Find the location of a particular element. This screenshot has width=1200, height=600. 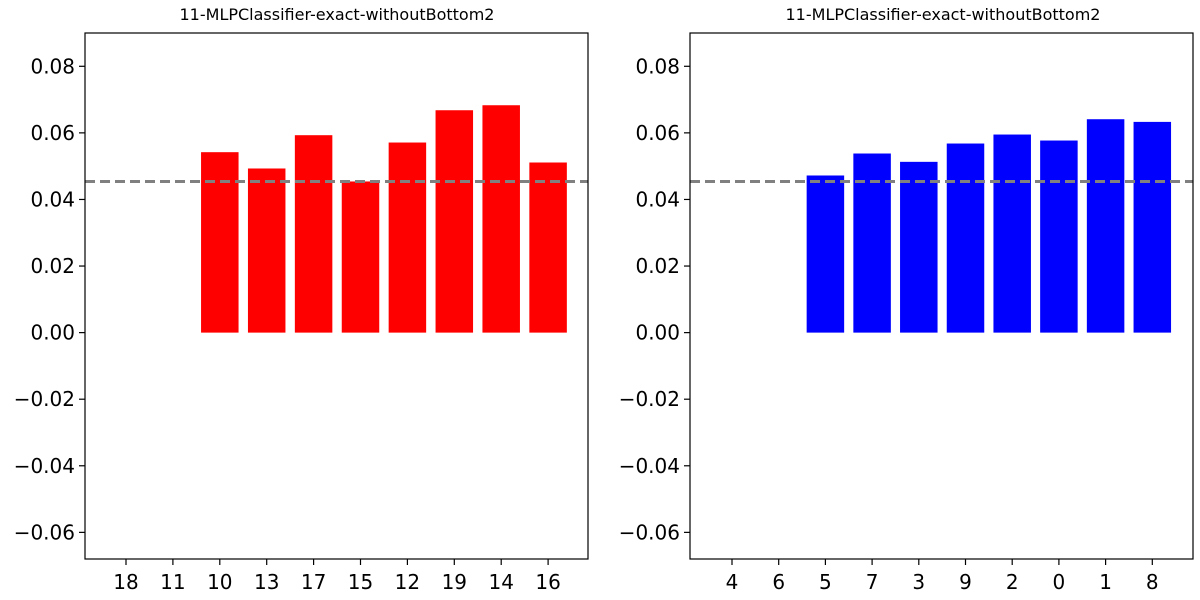

x-tick-label: 6 is located at coordinates (778, 582).